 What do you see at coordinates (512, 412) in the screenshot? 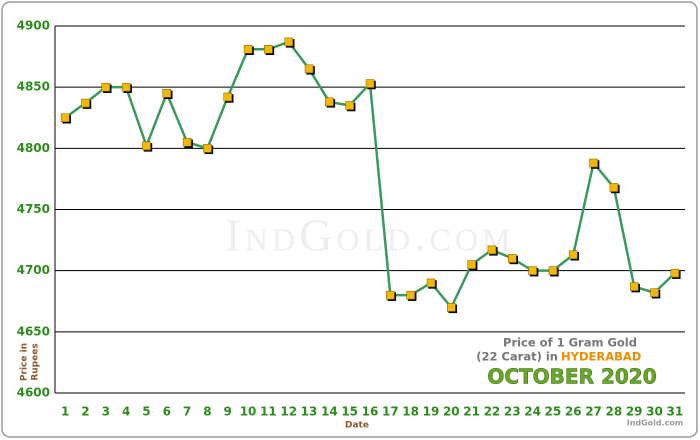
I see `x-tick-label: 23` at bounding box center [512, 412].